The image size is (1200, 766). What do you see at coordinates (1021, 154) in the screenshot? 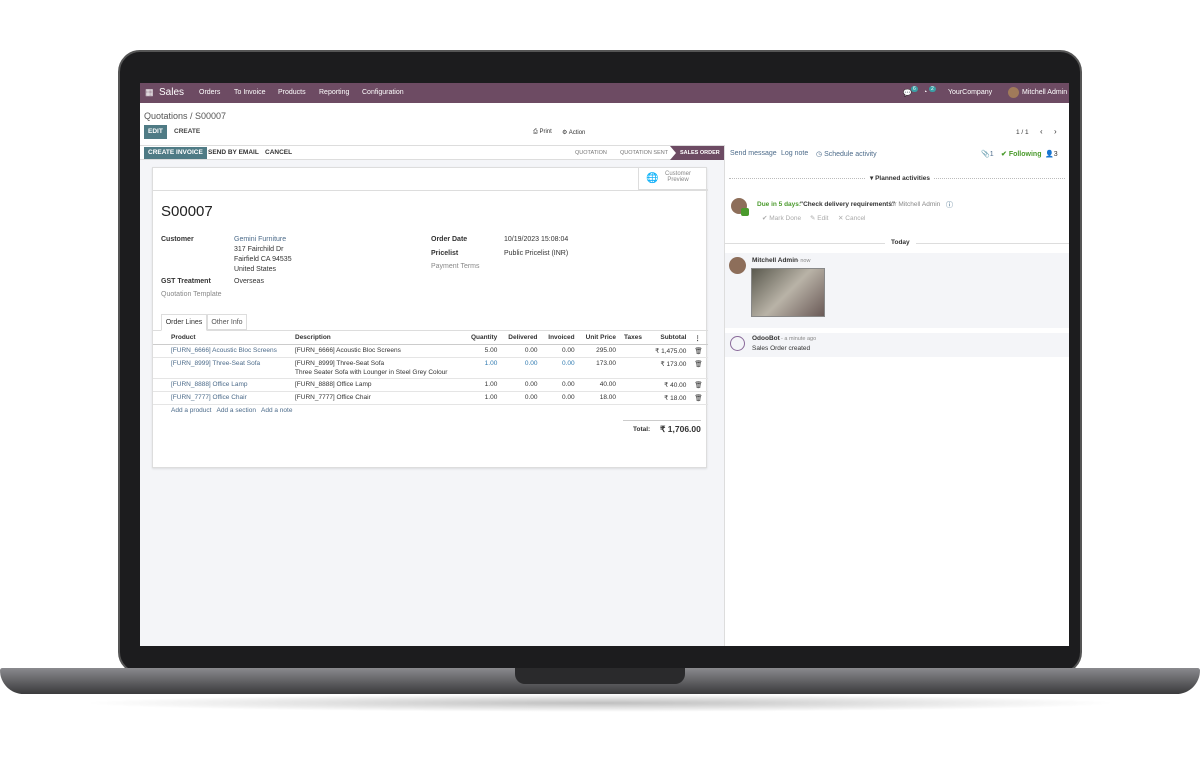
I see `following-button: ✔ Following` at bounding box center [1021, 154].